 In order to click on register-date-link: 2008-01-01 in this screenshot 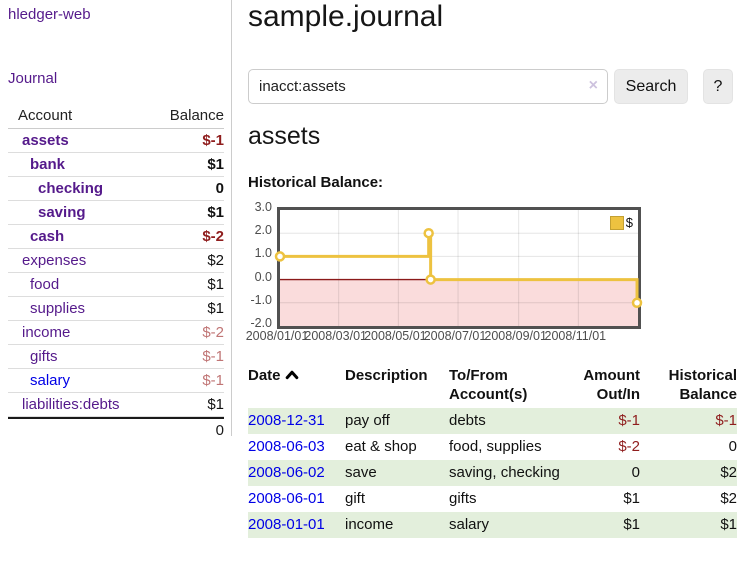, I will do `click(286, 524)`.